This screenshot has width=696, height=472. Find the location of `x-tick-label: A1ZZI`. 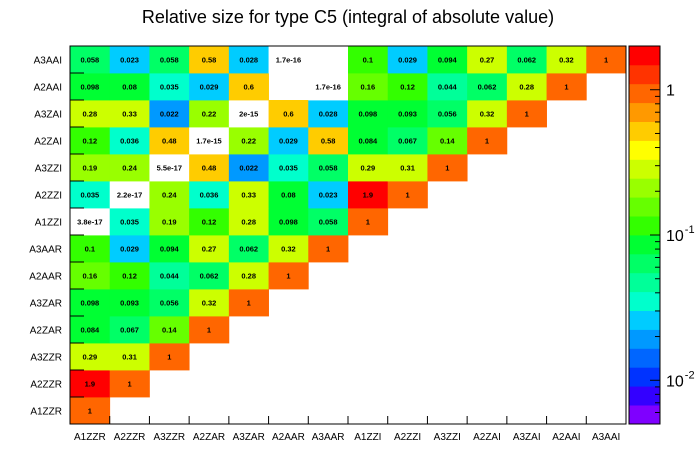

x-tick-label: A1ZZI is located at coordinates (367, 437).